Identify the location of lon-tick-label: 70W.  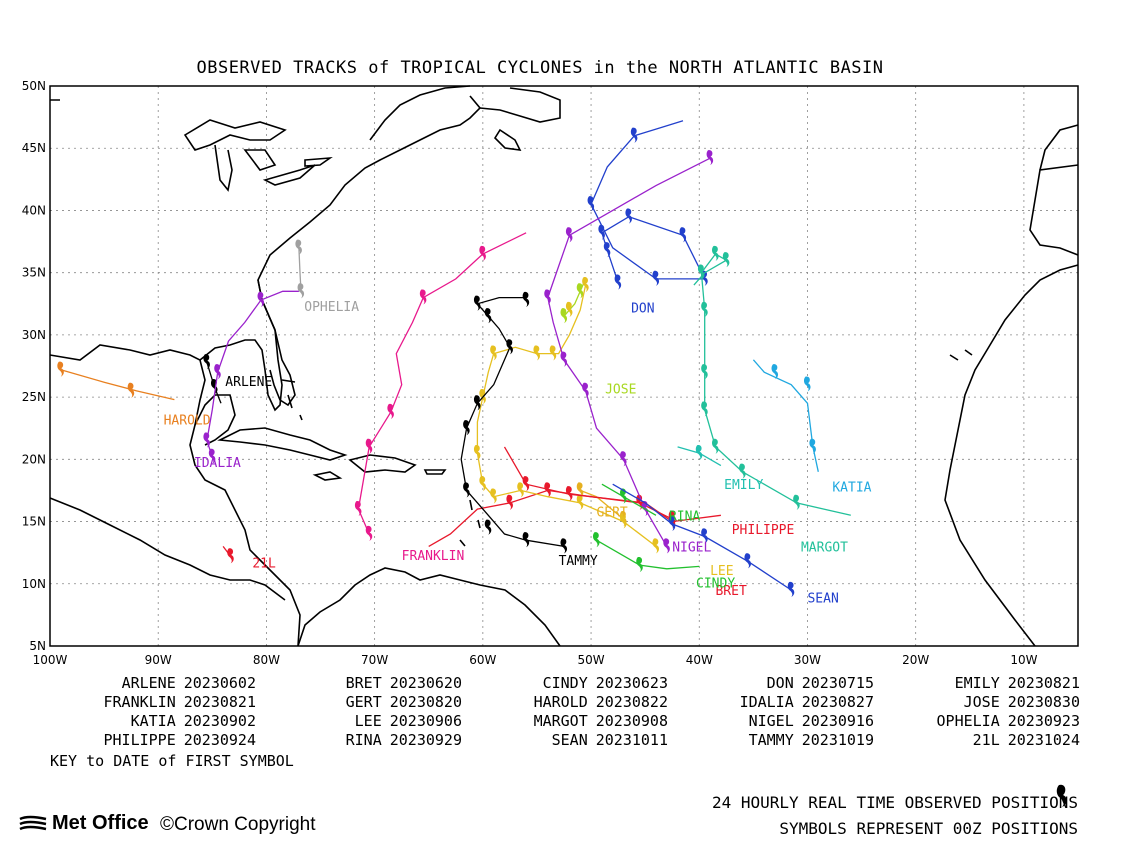
(374, 660).